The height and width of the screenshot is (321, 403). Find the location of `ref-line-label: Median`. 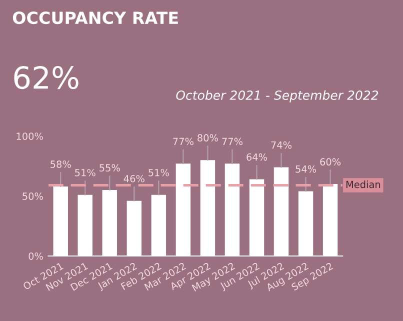

ref-line-label: Median is located at coordinates (363, 184).